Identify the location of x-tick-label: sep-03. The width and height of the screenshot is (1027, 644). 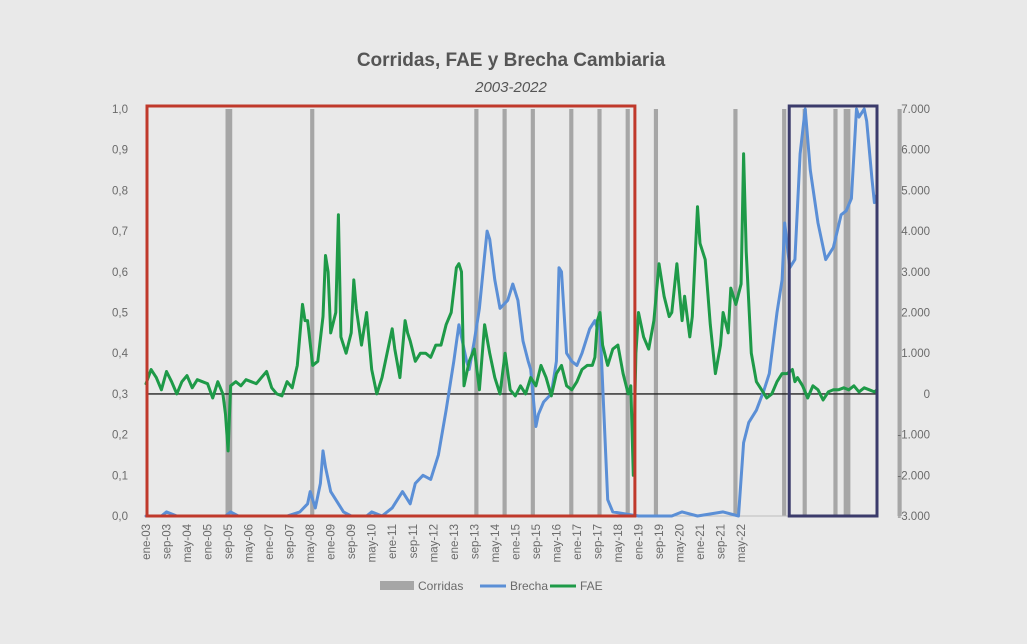
(168, 541).